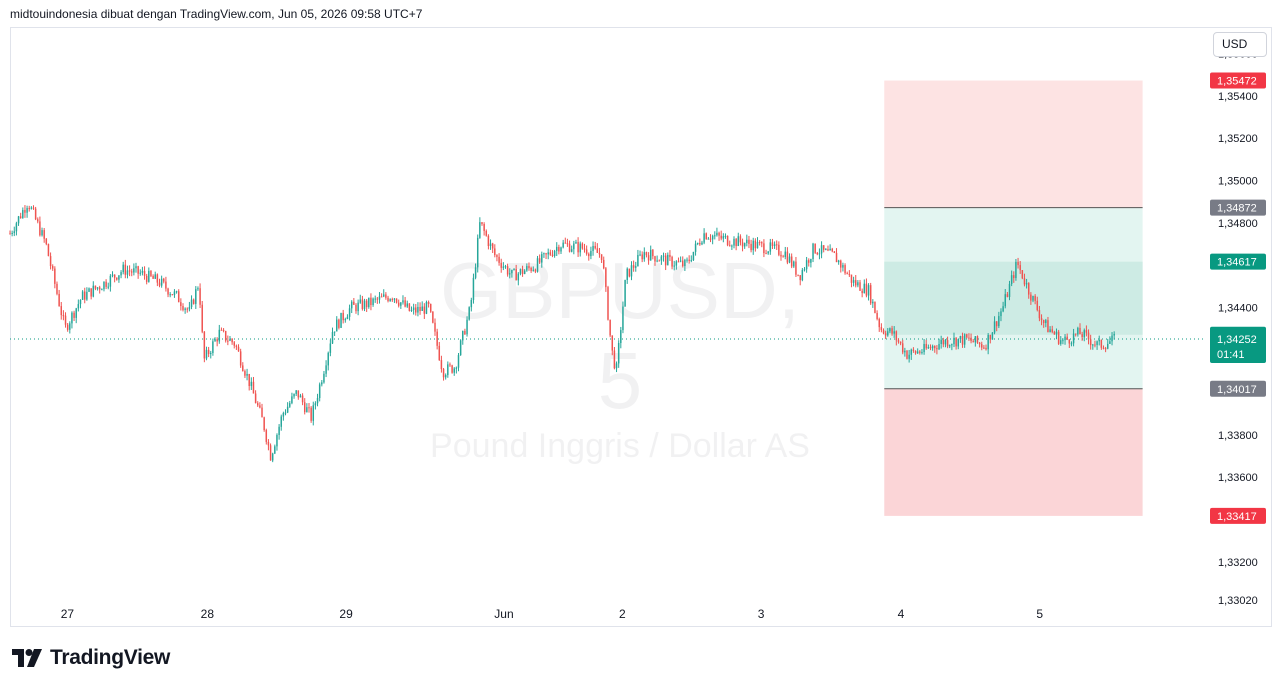  Describe the element at coordinates (1238, 182) in the screenshot. I see `y-tick-label: 1,35000` at that location.